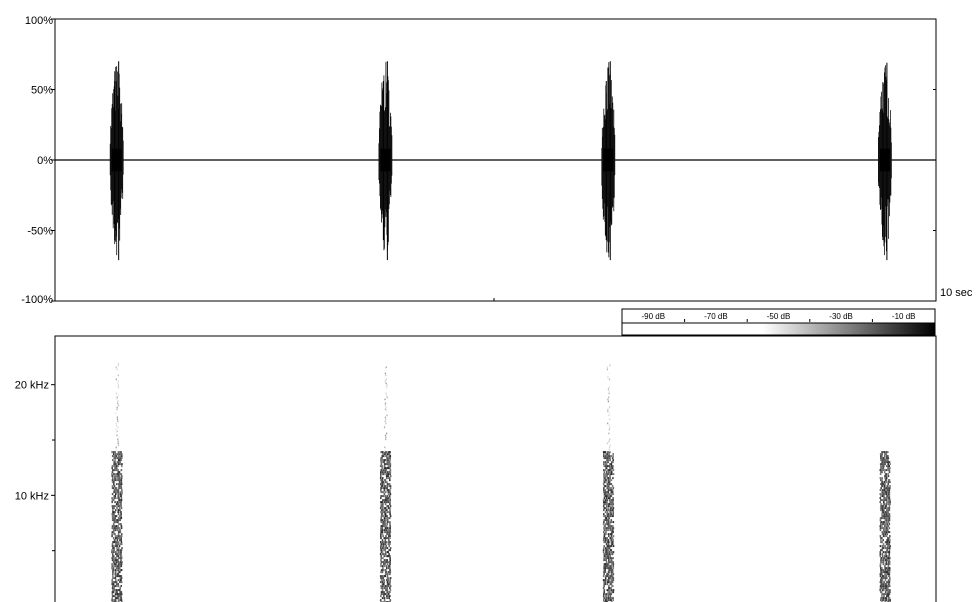 The image size is (978, 602). Describe the element at coordinates (385, 425) in the screenshot. I see `spectrogram-faint-cell` at that location.